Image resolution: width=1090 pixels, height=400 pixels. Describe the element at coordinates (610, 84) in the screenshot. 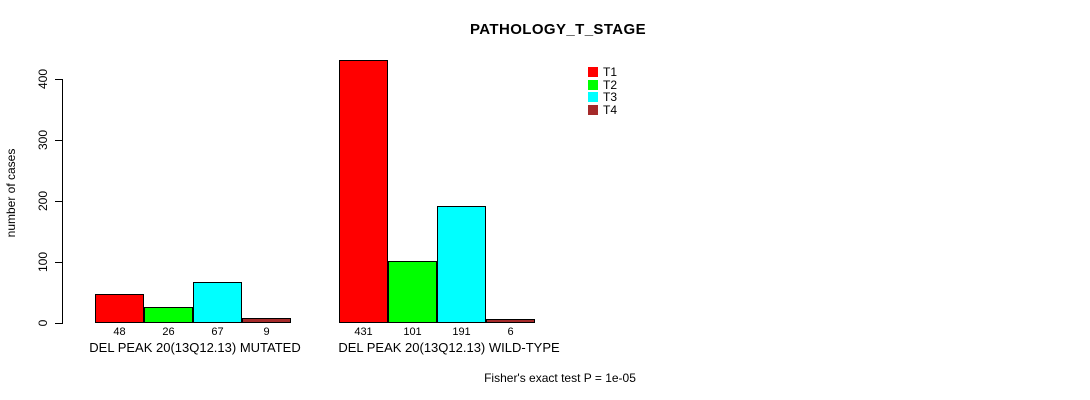

I see `legend-label: T2` at that location.